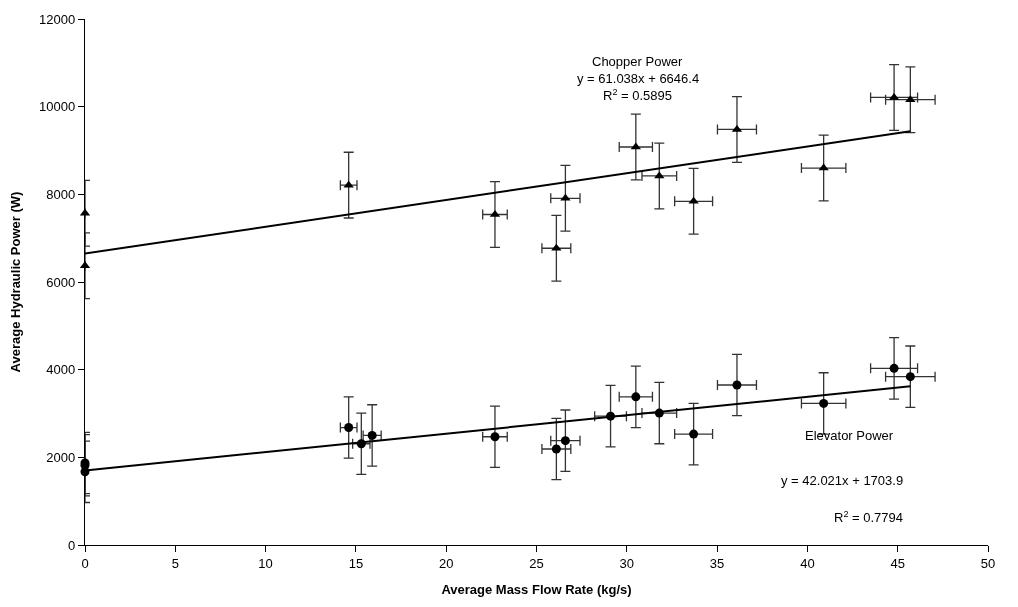  Describe the element at coordinates (627, 563) in the screenshot. I see `x-tick-label: 30` at that location.